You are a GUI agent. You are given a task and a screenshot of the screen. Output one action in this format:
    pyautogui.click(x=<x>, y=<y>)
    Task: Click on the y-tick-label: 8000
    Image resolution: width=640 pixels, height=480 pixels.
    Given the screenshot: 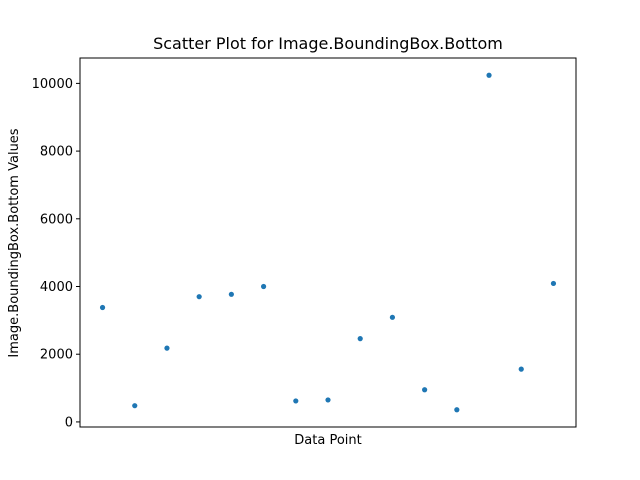 What is the action you would take?
    pyautogui.click(x=56, y=152)
    